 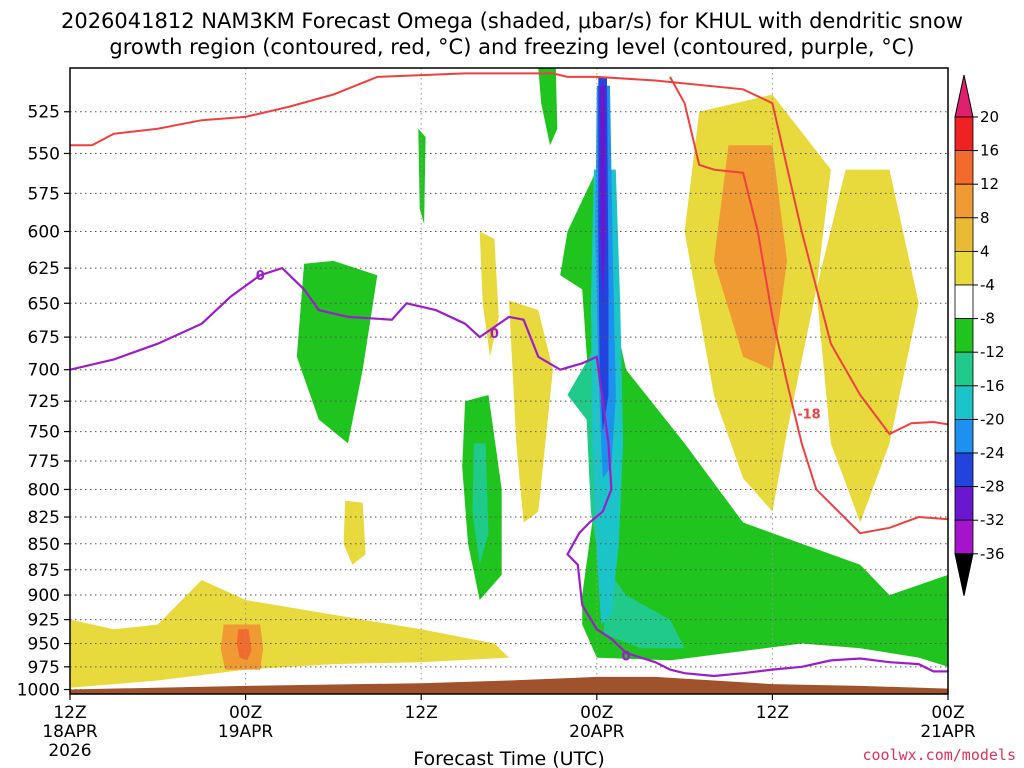 What do you see at coordinates (750, 257) in the screenshot?
I see `omega-region-moderate_rise` at bounding box center [750, 257].